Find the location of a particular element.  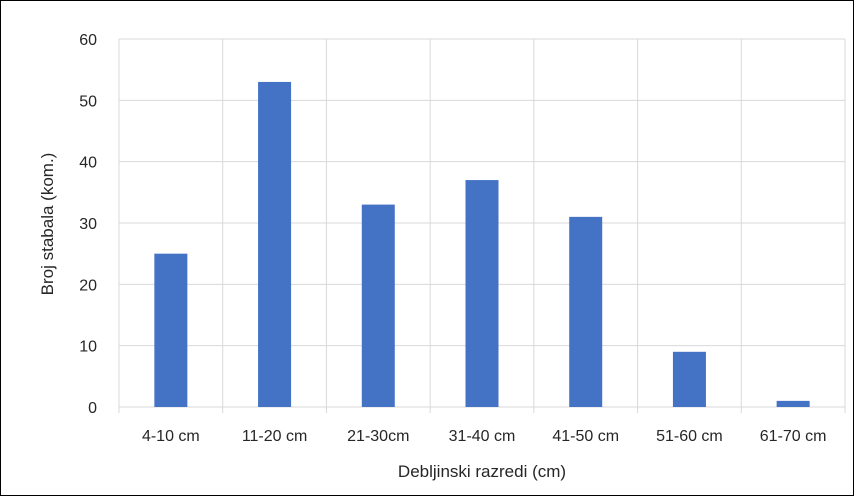

y-tick-label: 20 is located at coordinates (88, 285).